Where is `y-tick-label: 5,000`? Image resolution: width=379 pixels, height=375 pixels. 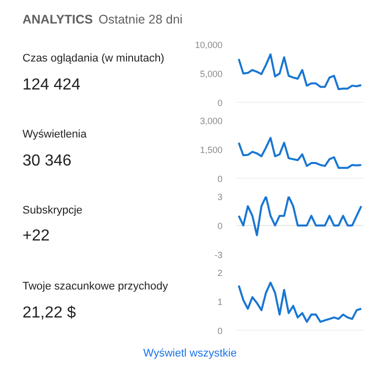 y-tick-label: 5,000 is located at coordinates (211, 74).